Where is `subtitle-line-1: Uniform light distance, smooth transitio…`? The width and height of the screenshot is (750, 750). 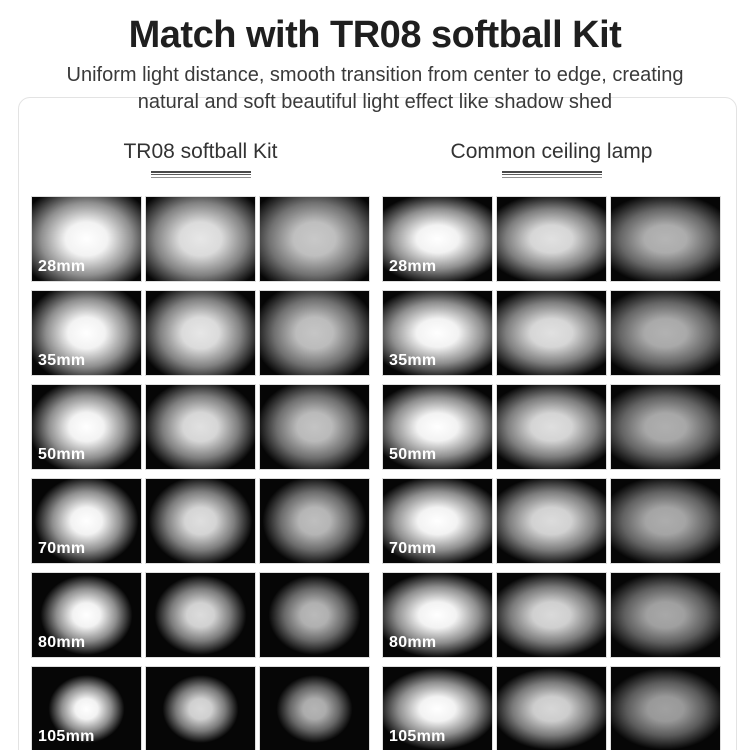
subtitle-line-1: Uniform light distance, smooth transitio… is located at coordinates (375, 75).